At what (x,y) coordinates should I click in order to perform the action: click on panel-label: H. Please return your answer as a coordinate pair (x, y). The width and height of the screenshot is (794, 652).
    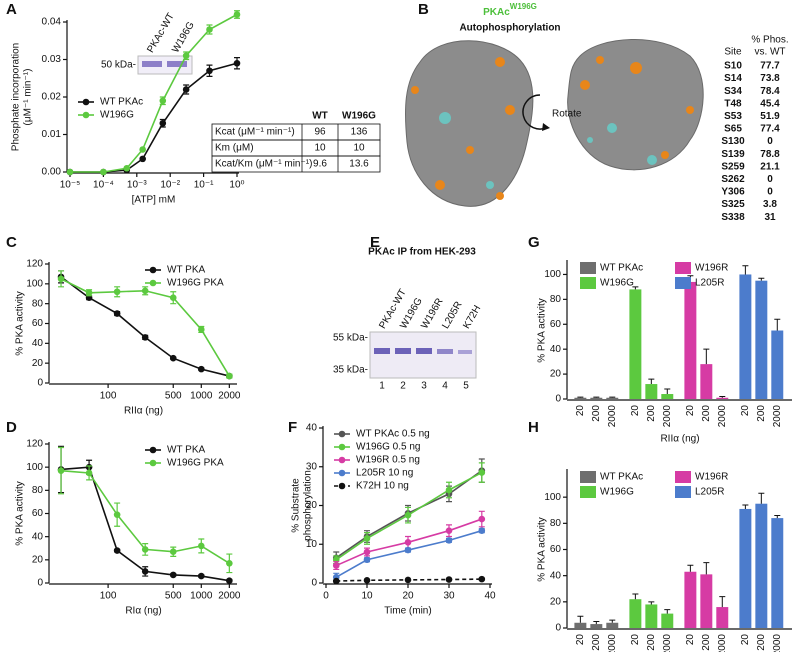
    Looking at the image, I should click on (533, 427).